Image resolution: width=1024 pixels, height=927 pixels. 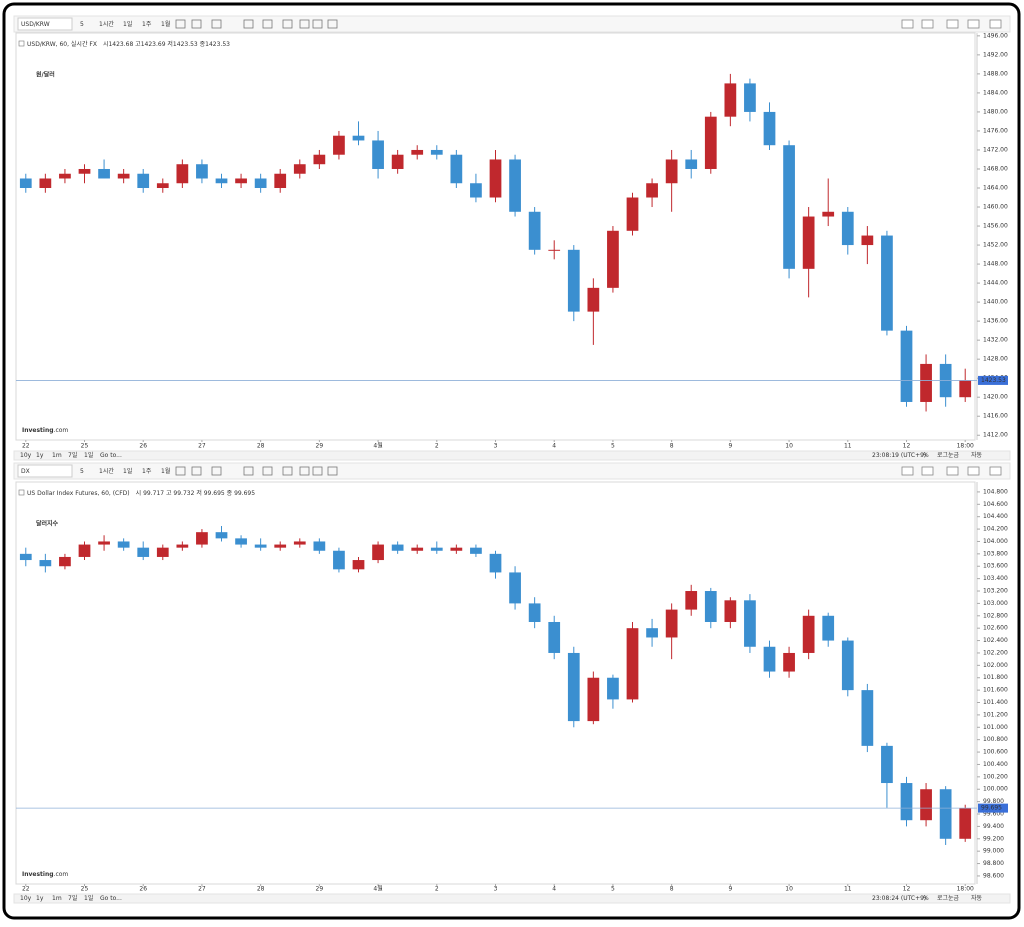 What do you see at coordinates (789, 889) in the screenshot?
I see `x-tick-label: 10` at bounding box center [789, 889].